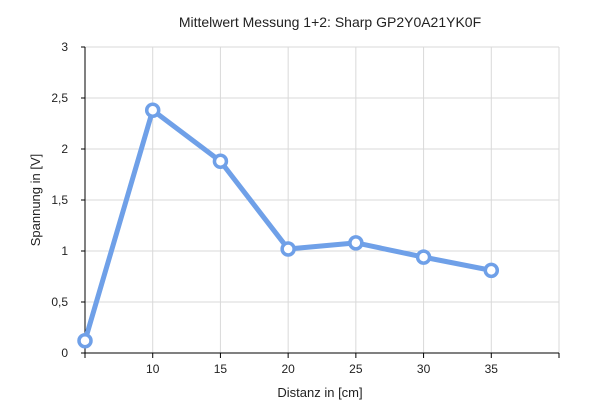  What do you see at coordinates (35, 200) in the screenshot?
I see `y-axis-label: Spannung in [V]` at bounding box center [35, 200].